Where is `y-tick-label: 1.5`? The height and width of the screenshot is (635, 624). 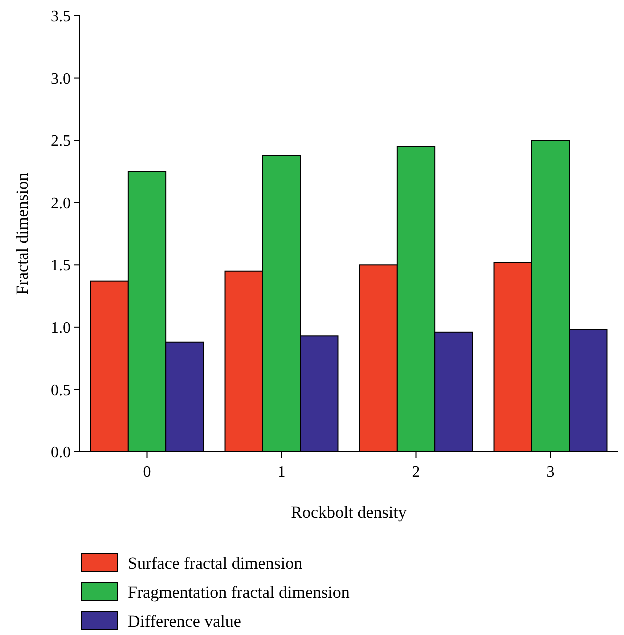 y-tick-label: 1.5 is located at coordinates (61, 266).